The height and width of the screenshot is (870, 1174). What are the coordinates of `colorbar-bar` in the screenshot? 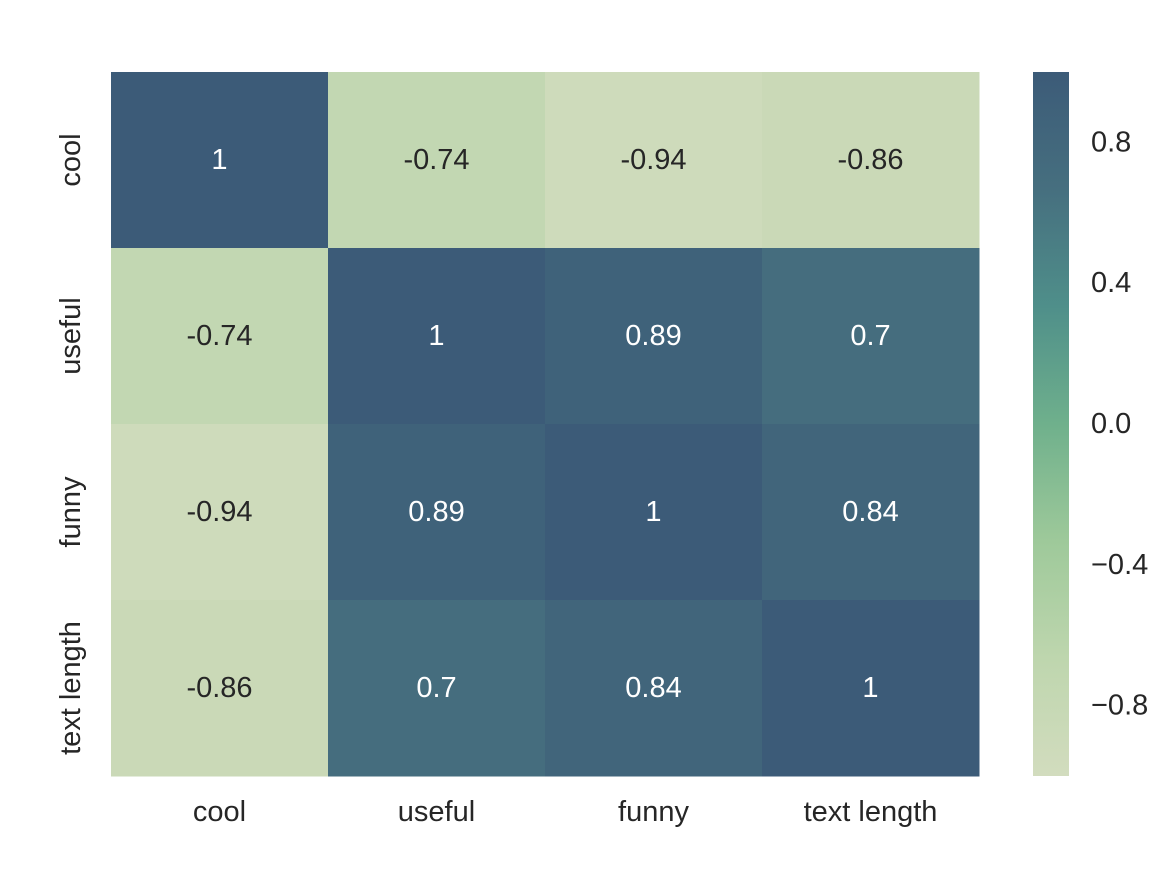 It's located at (1051, 424).